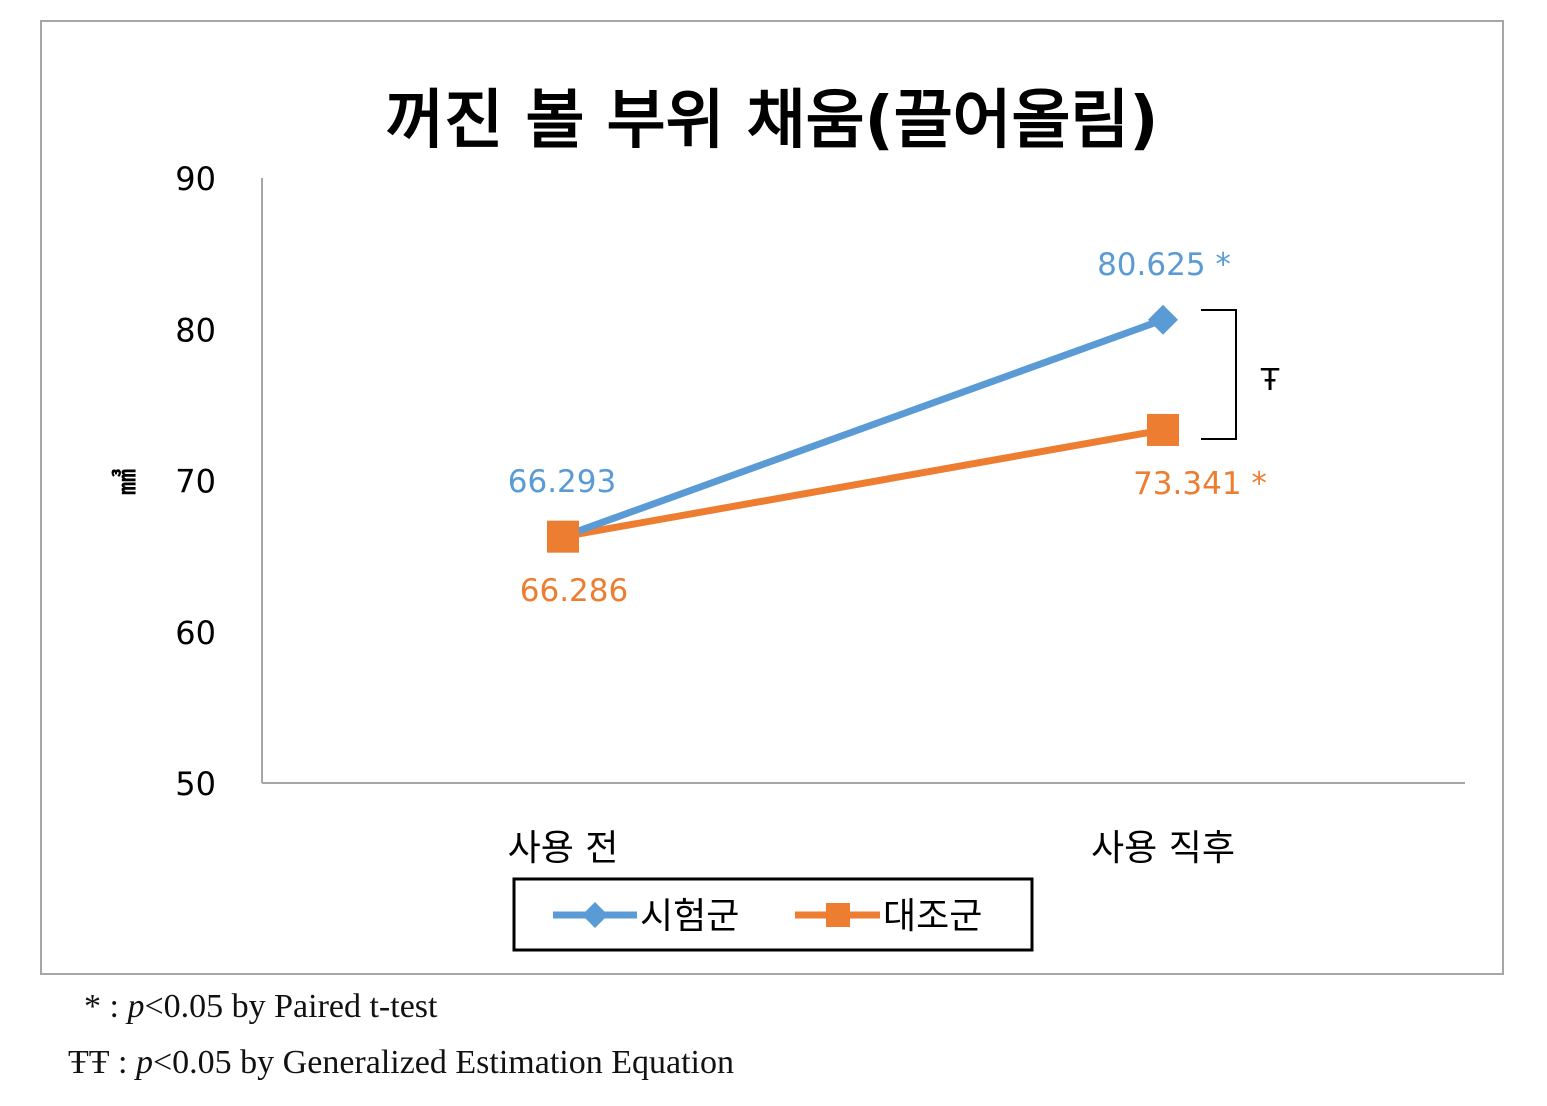 This screenshot has width=1547, height=1106. I want to click on x-tick-label-after: 사용 직후, so click(1163, 848).